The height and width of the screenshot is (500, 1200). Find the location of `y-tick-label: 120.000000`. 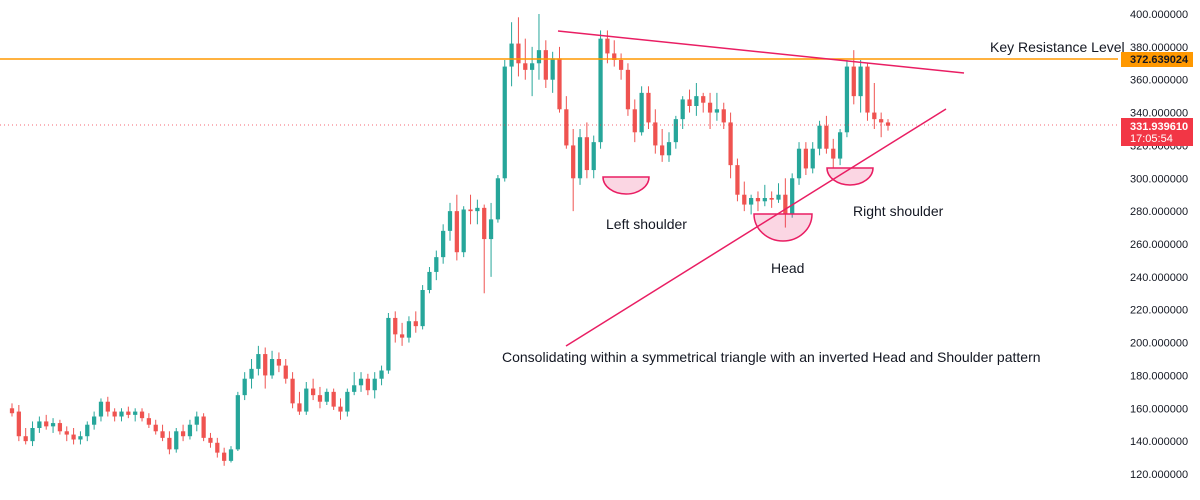

y-tick-label: 120.000000 is located at coordinates (1159, 475).